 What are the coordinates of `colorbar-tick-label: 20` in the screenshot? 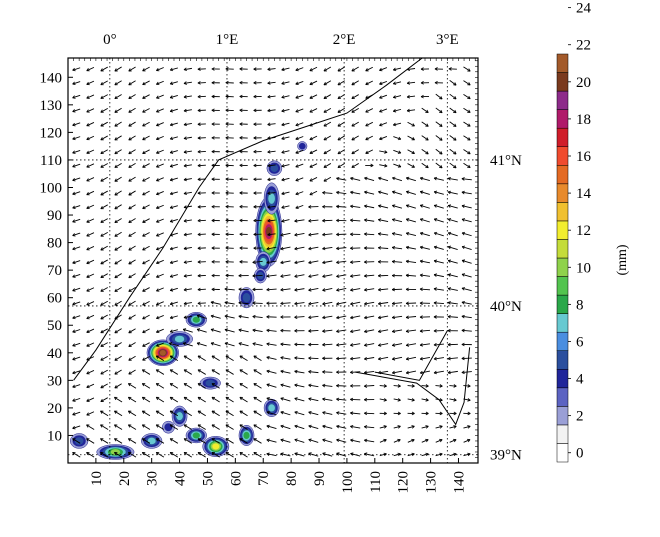 It's located at (583, 83).